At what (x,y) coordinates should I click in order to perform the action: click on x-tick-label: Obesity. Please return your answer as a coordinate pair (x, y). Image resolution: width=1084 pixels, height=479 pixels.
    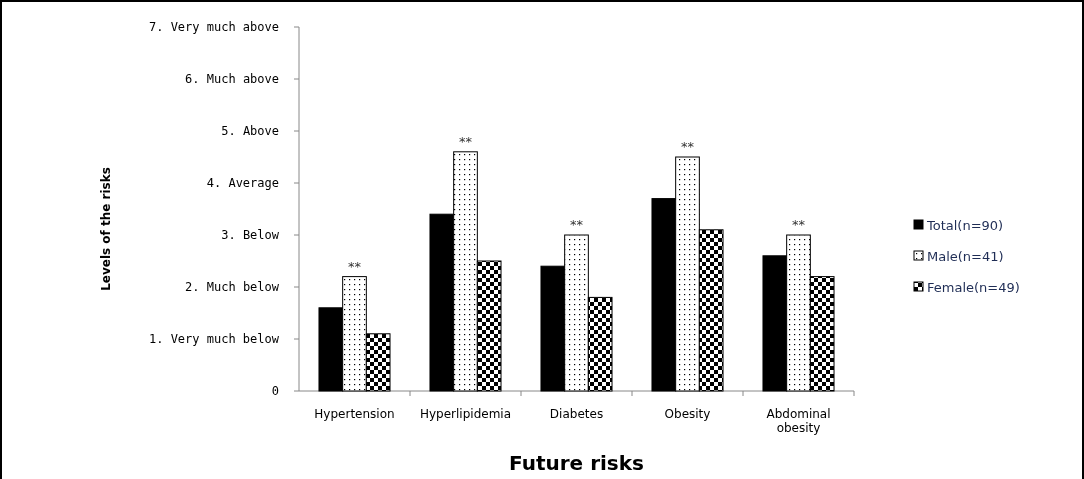
    Looking at the image, I should click on (687, 414).